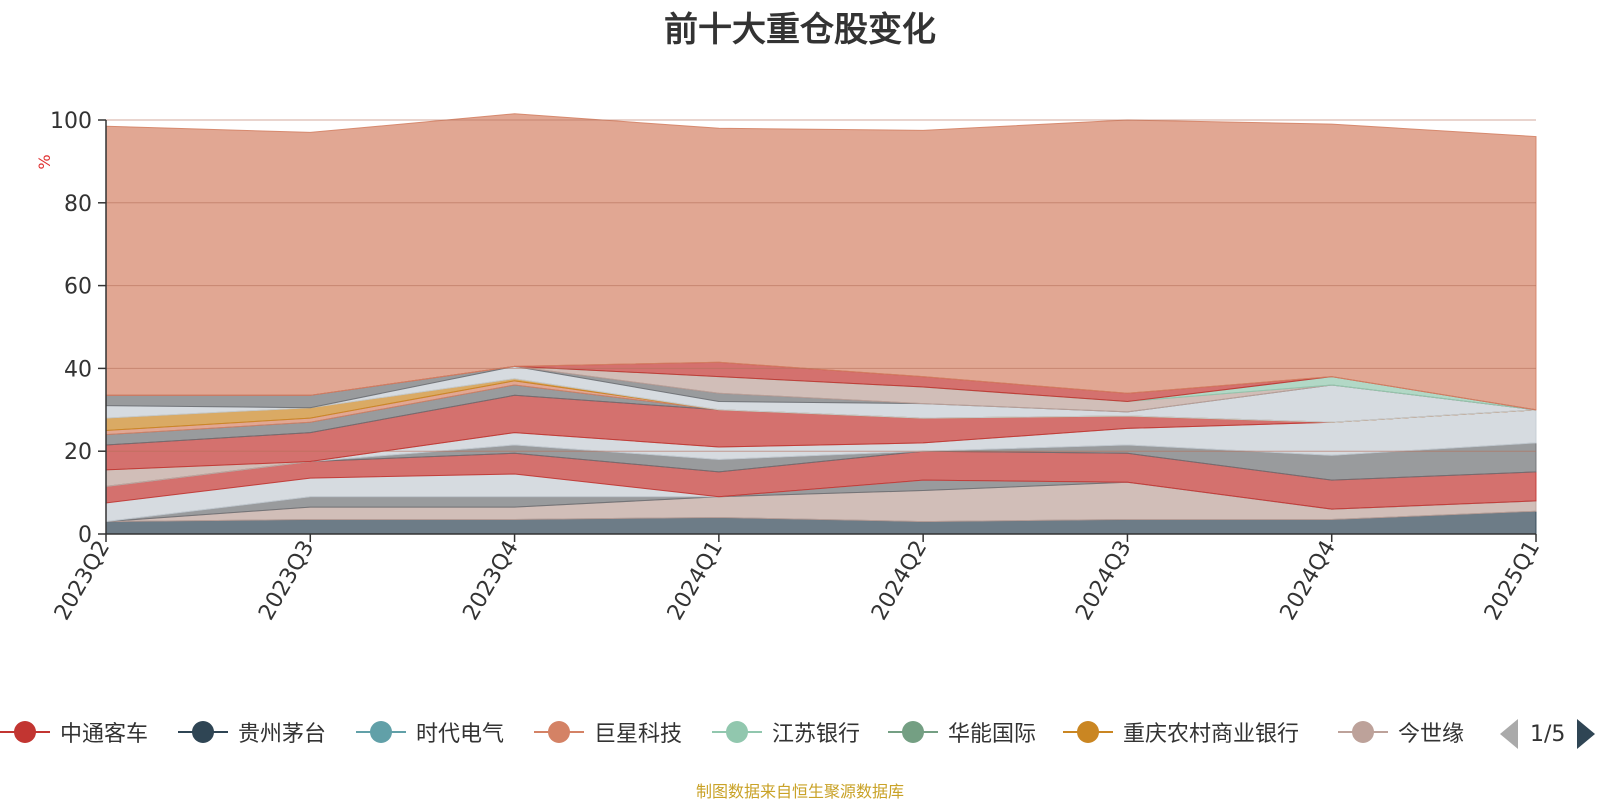 The height and width of the screenshot is (802, 1600). I want to click on legend-label: 江苏银行, so click(816, 734).